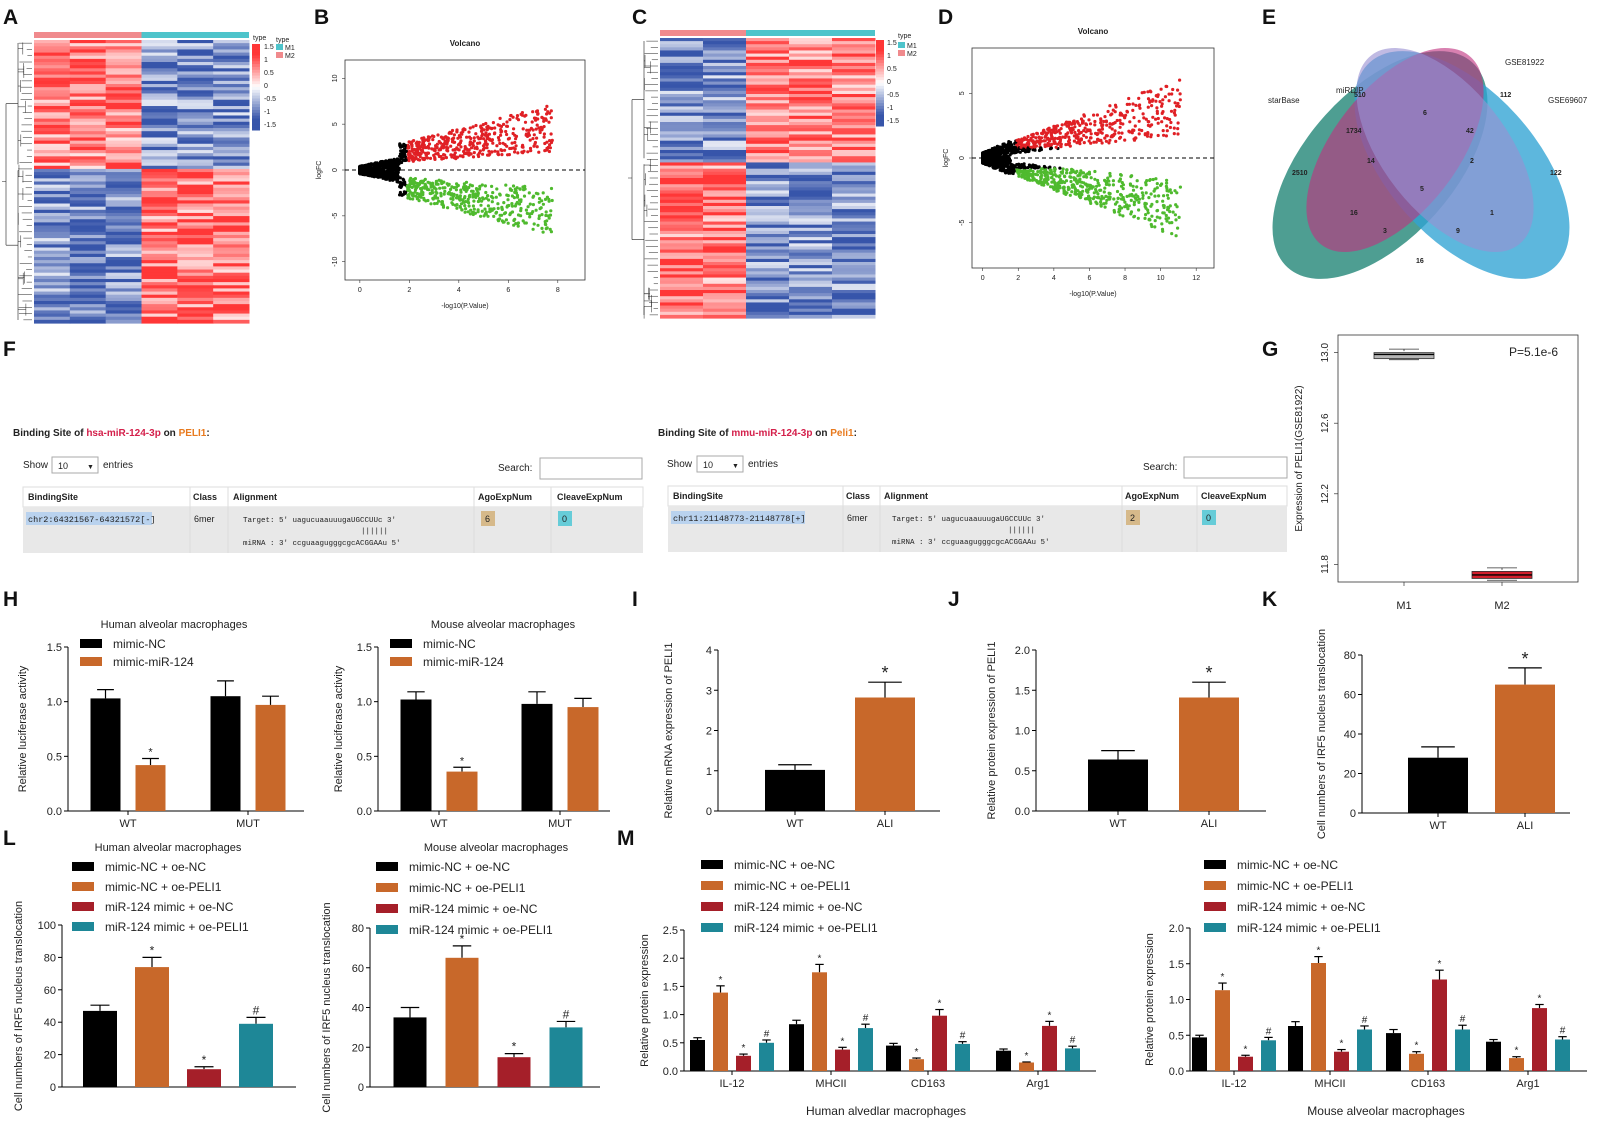 The width and height of the screenshot is (1604, 1123). Describe the element at coordinates (290, 48) in the screenshot. I see `legend-label: M1` at that location.